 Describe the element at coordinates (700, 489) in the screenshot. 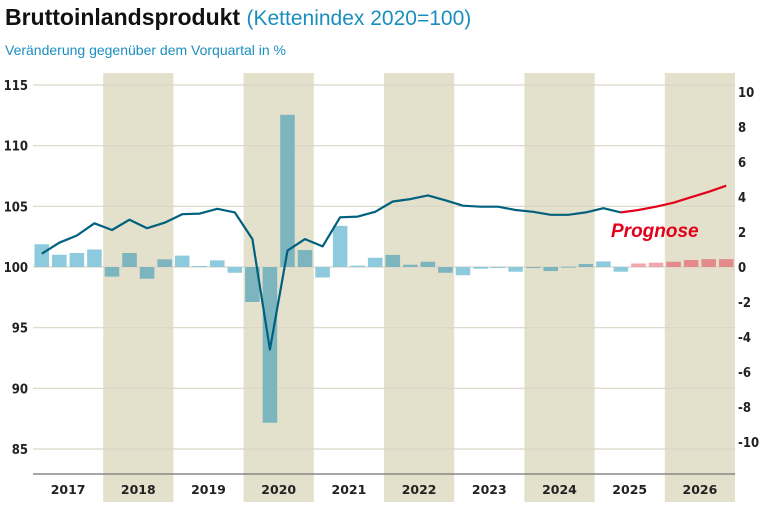

I see `year-label-2026: 2026` at that location.